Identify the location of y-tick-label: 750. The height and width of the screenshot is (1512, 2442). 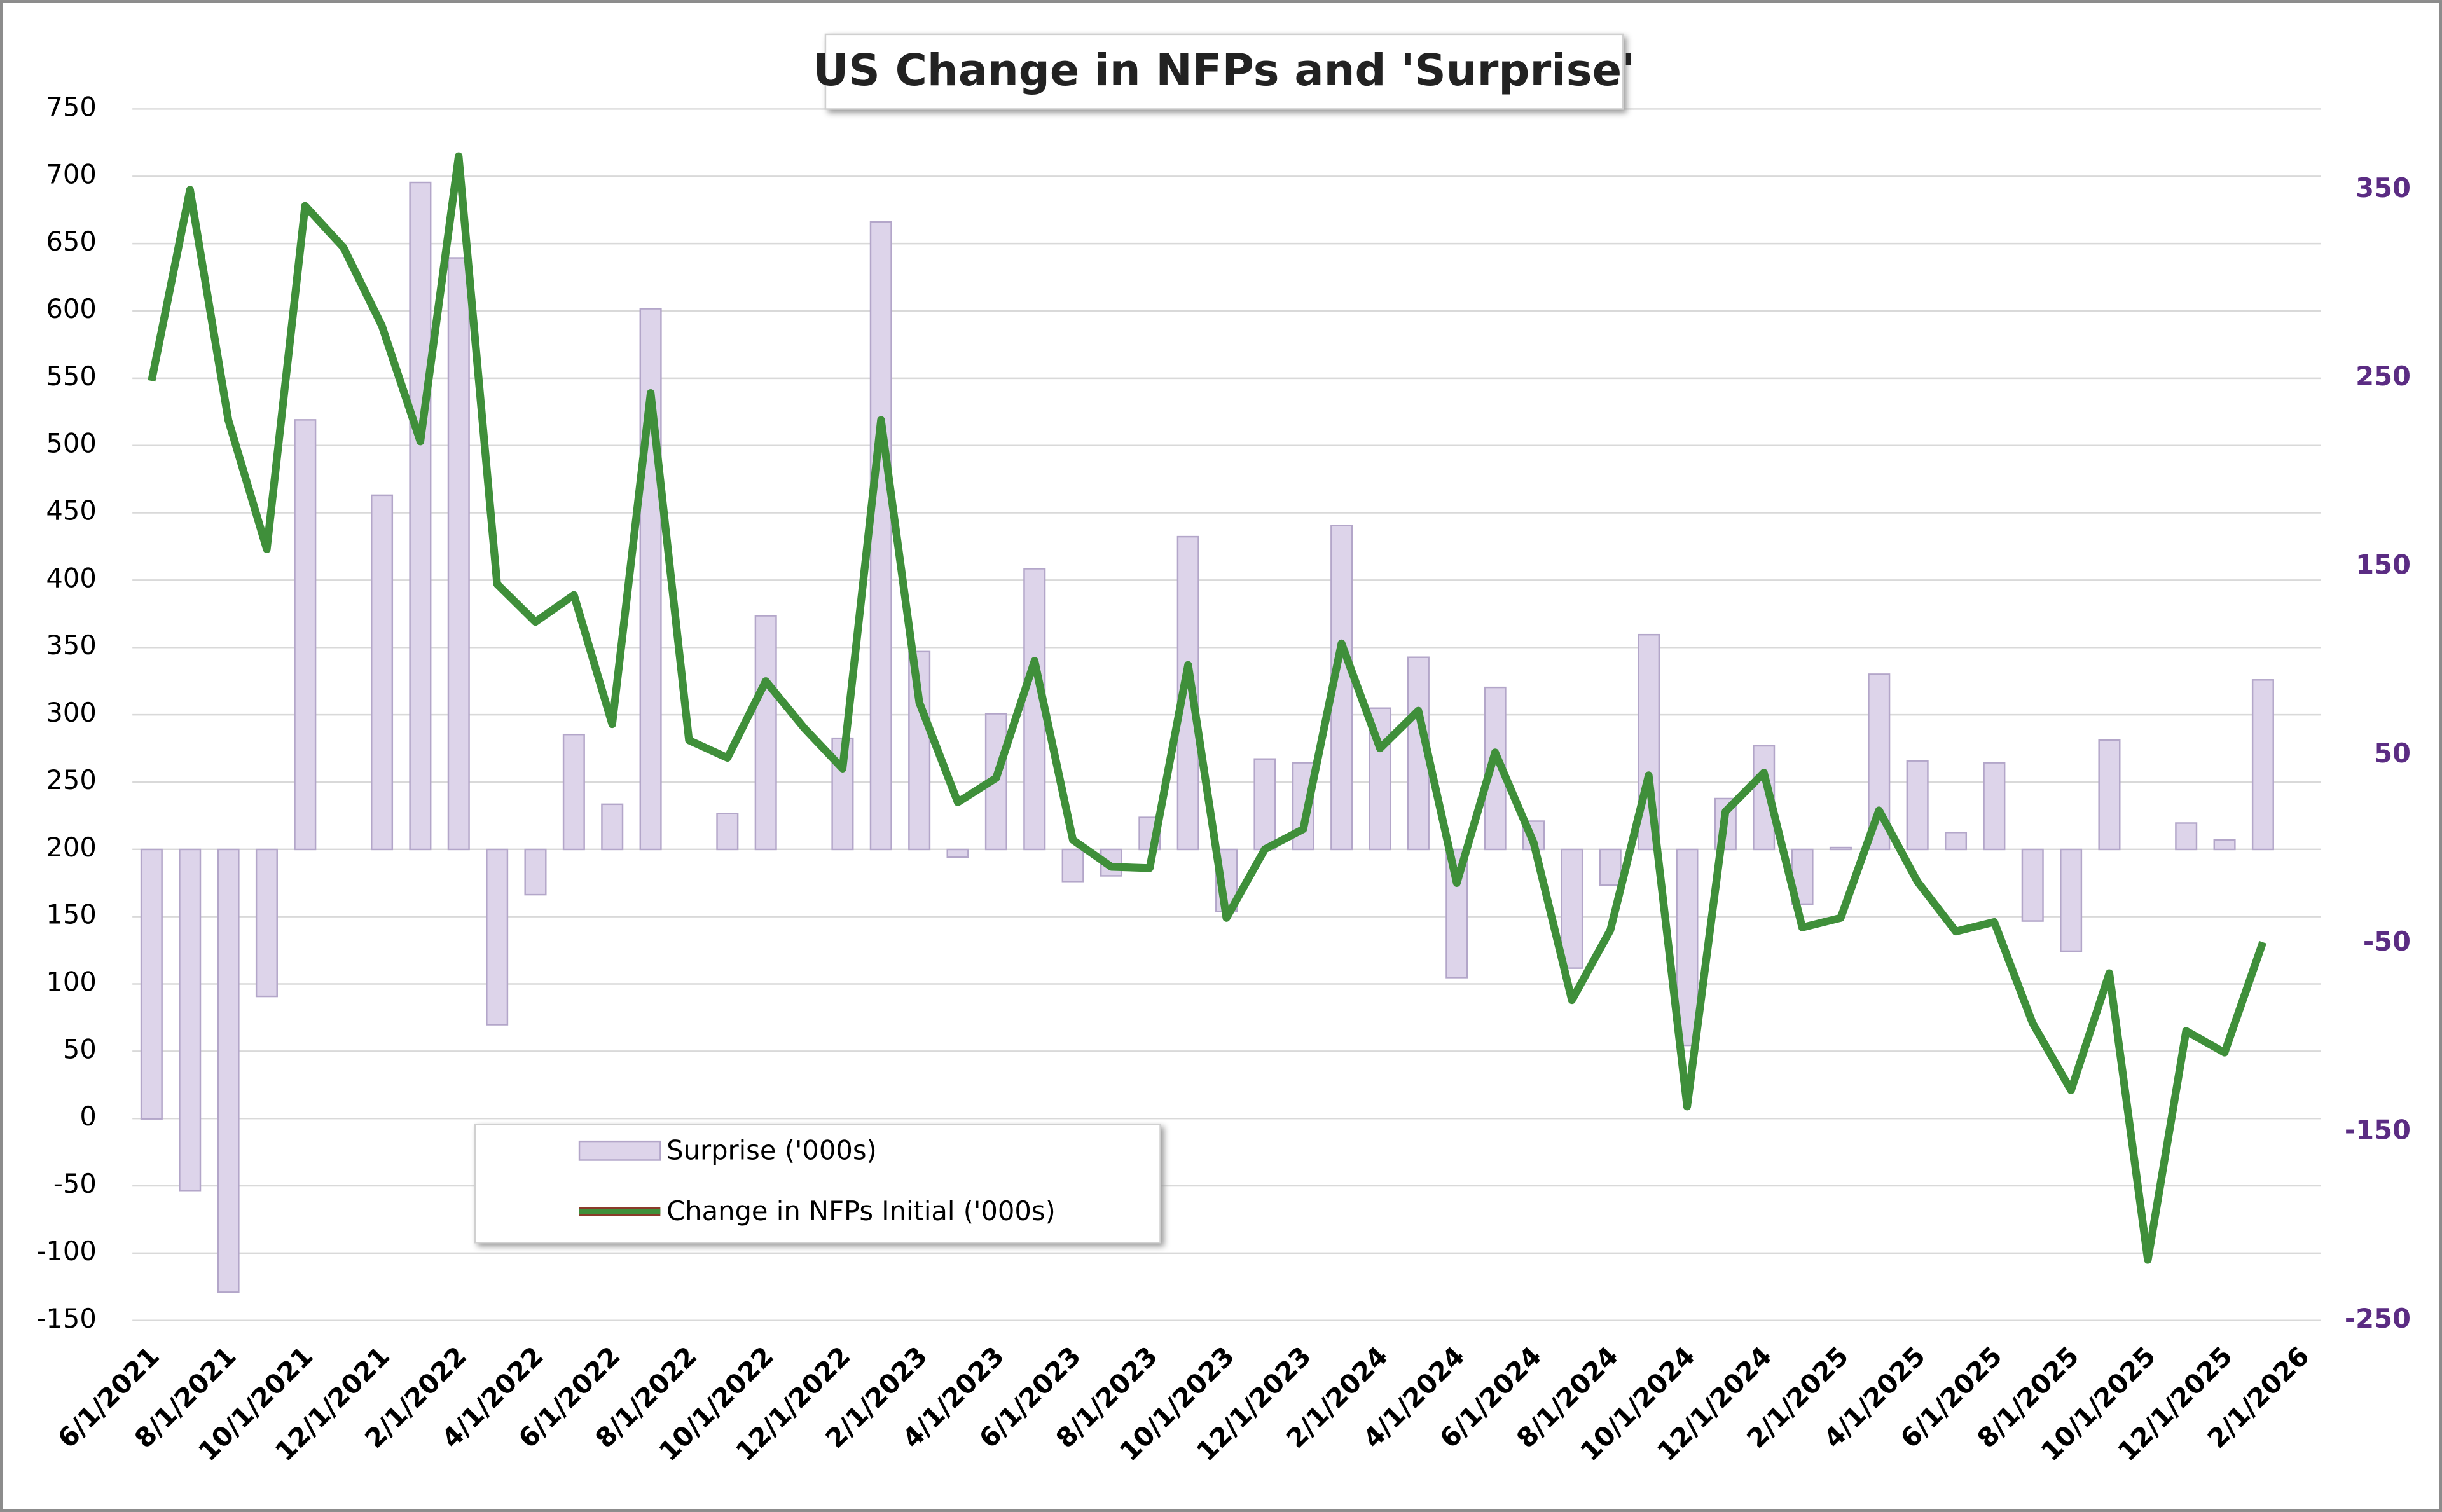
(71, 106).